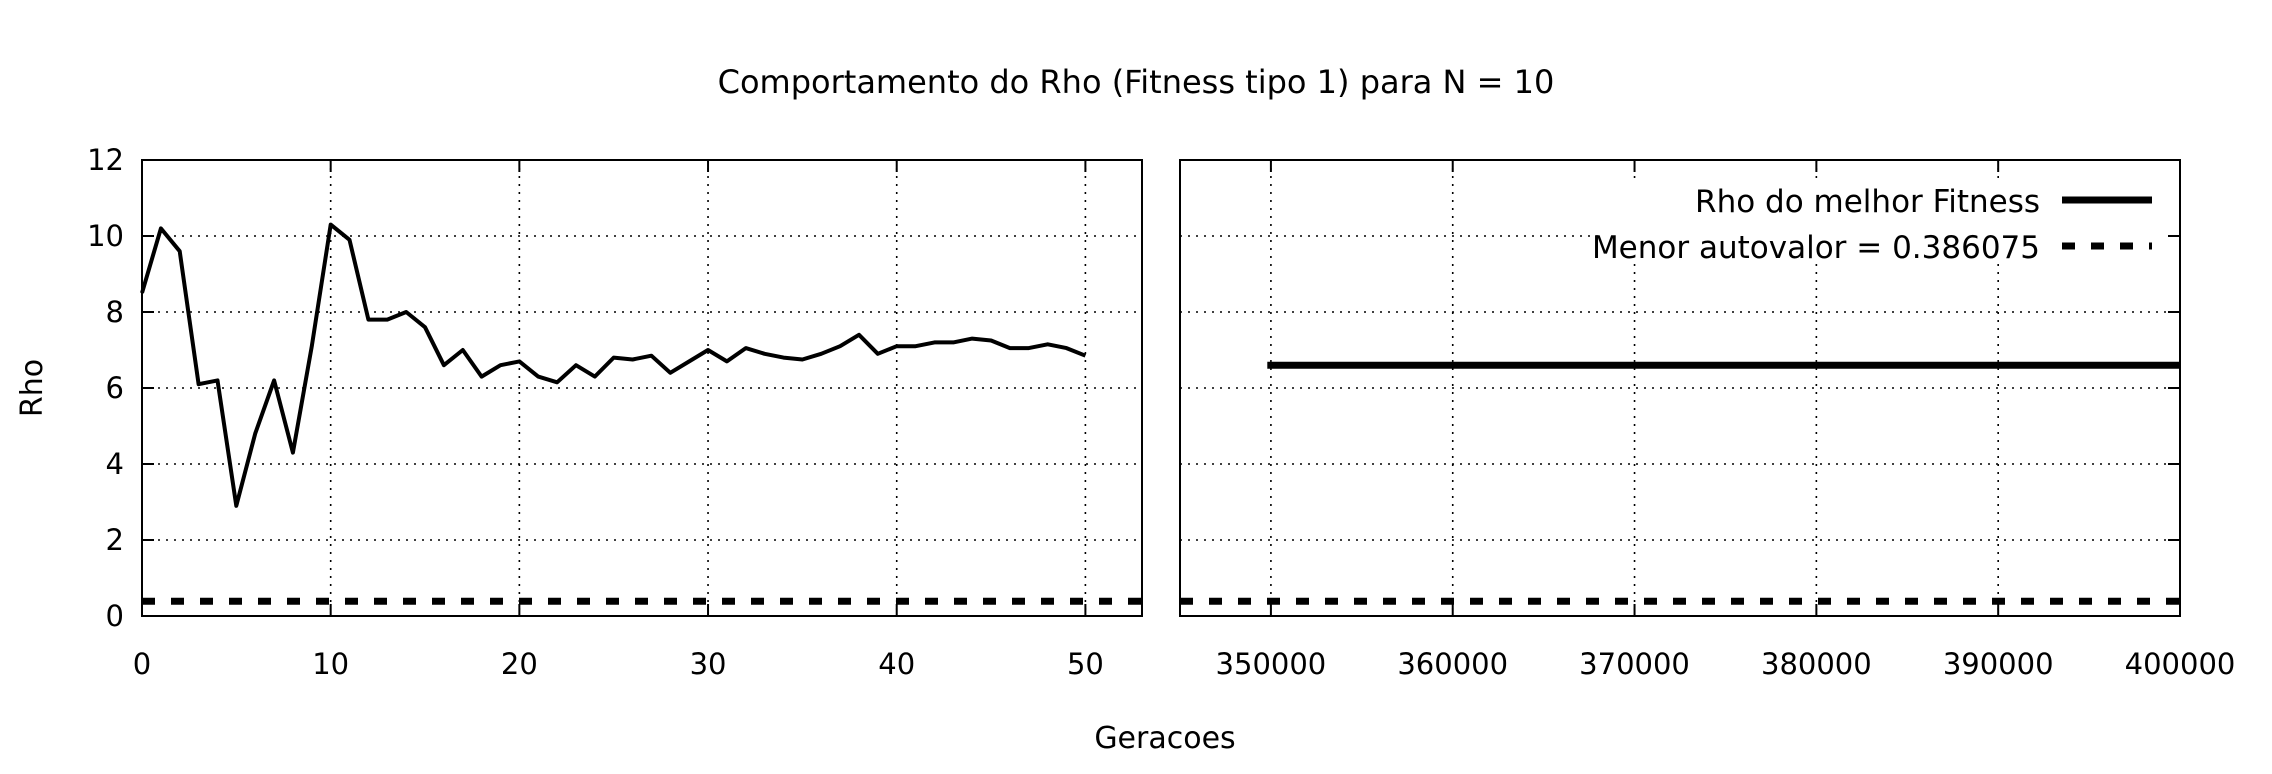 This screenshot has width=2272, height=774. Describe the element at coordinates (1816, 664) in the screenshot. I see `x-tick-label: 380000` at that location.